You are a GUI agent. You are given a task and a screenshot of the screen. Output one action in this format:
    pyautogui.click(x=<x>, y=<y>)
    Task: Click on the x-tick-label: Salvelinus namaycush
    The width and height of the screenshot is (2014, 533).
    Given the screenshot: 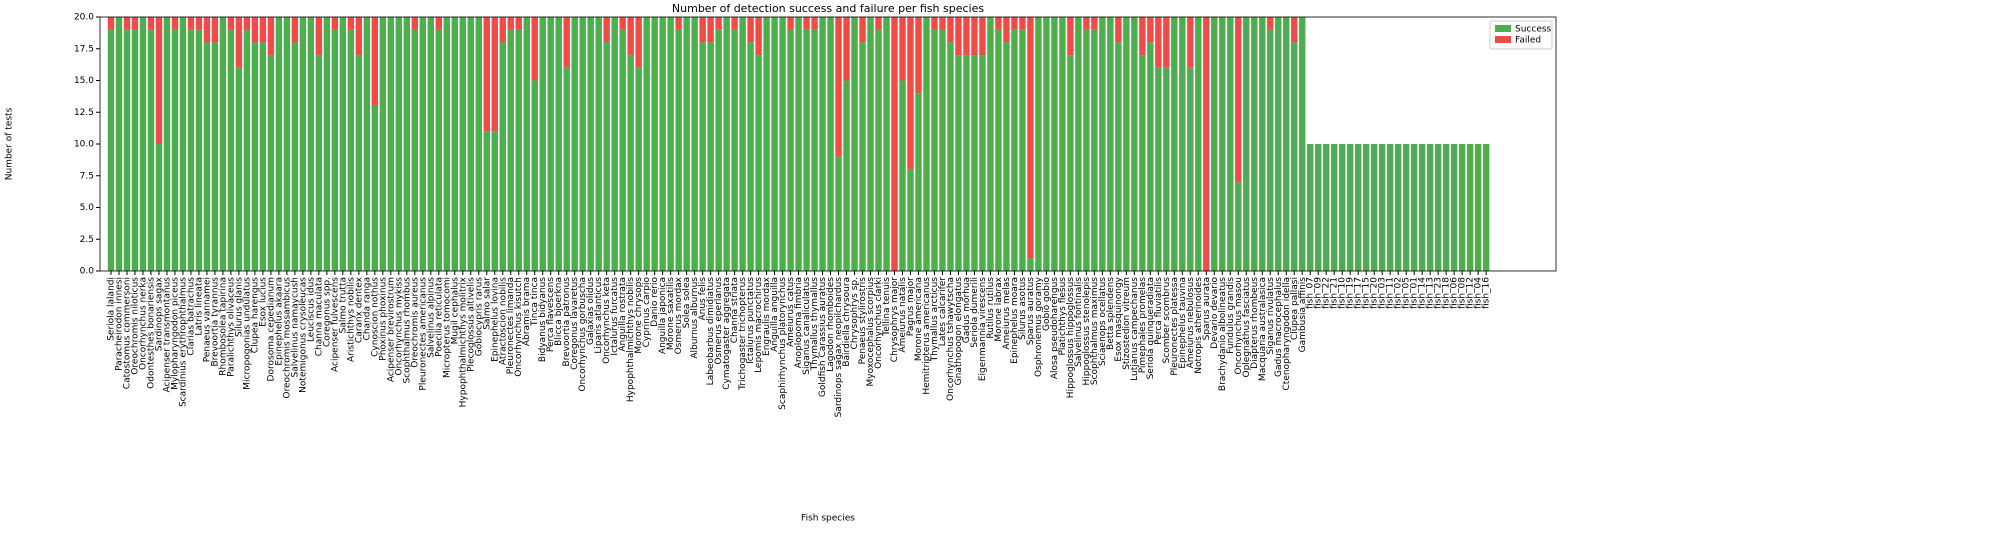 What is the action you would take?
    pyautogui.click(x=295, y=327)
    